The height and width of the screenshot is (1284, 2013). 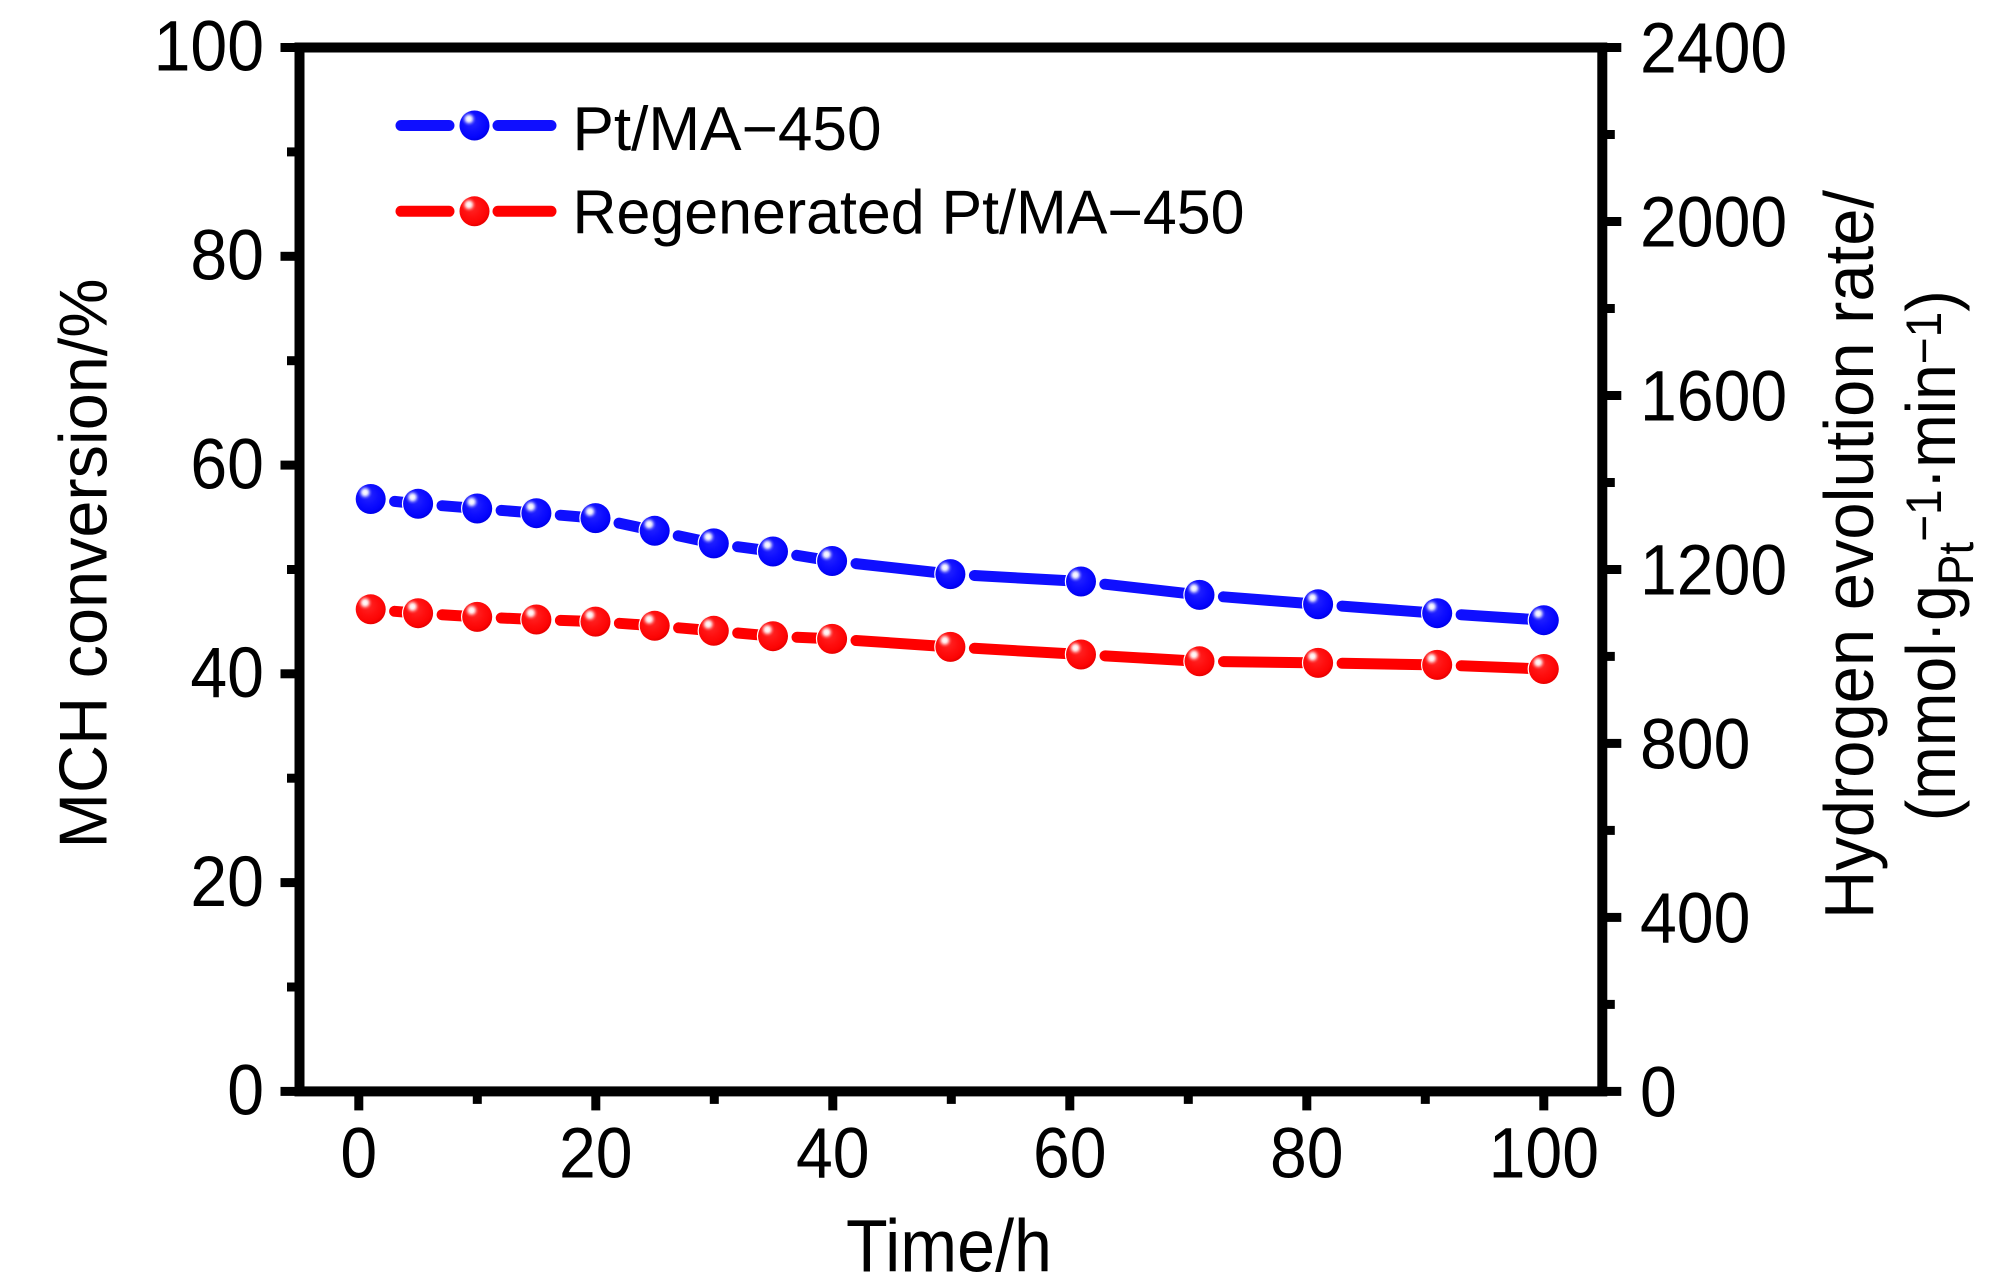 What do you see at coordinates (1695, 918) in the screenshot?
I see `svg-text: 400` at bounding box center [1695, 918].